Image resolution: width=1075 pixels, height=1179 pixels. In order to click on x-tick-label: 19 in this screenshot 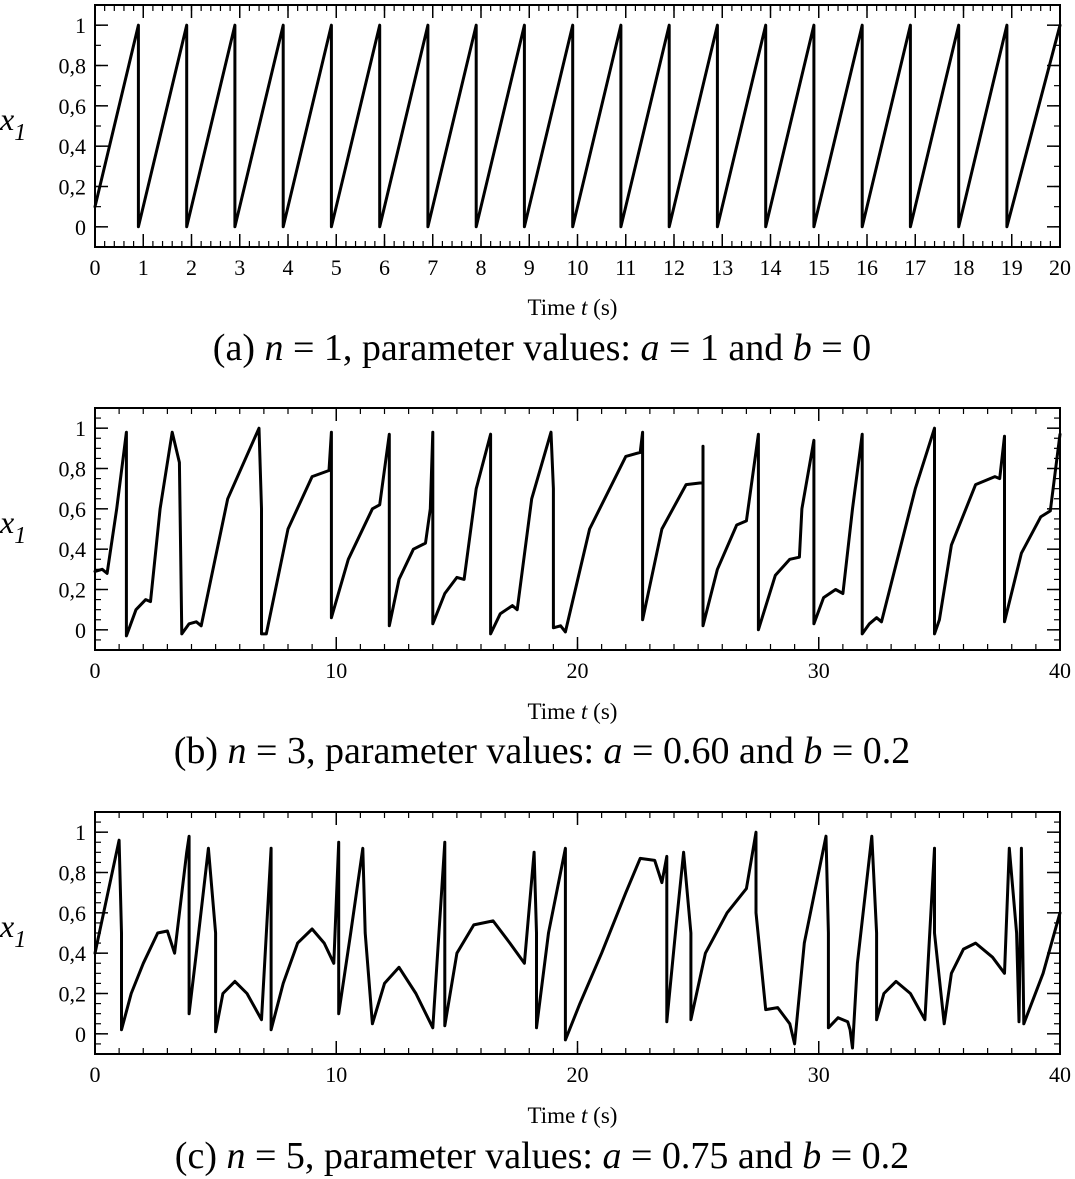, I will do `click(1012, 267)`.